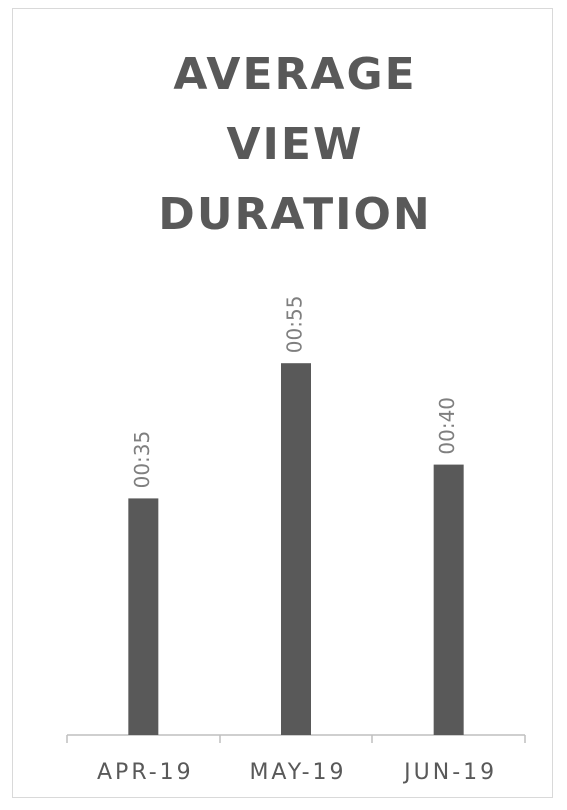 Image resolution: width=567 pixels, height=810 pixels. I want to click on chart-title: AVERAGE VIEW DURATION, so click(295, 144).